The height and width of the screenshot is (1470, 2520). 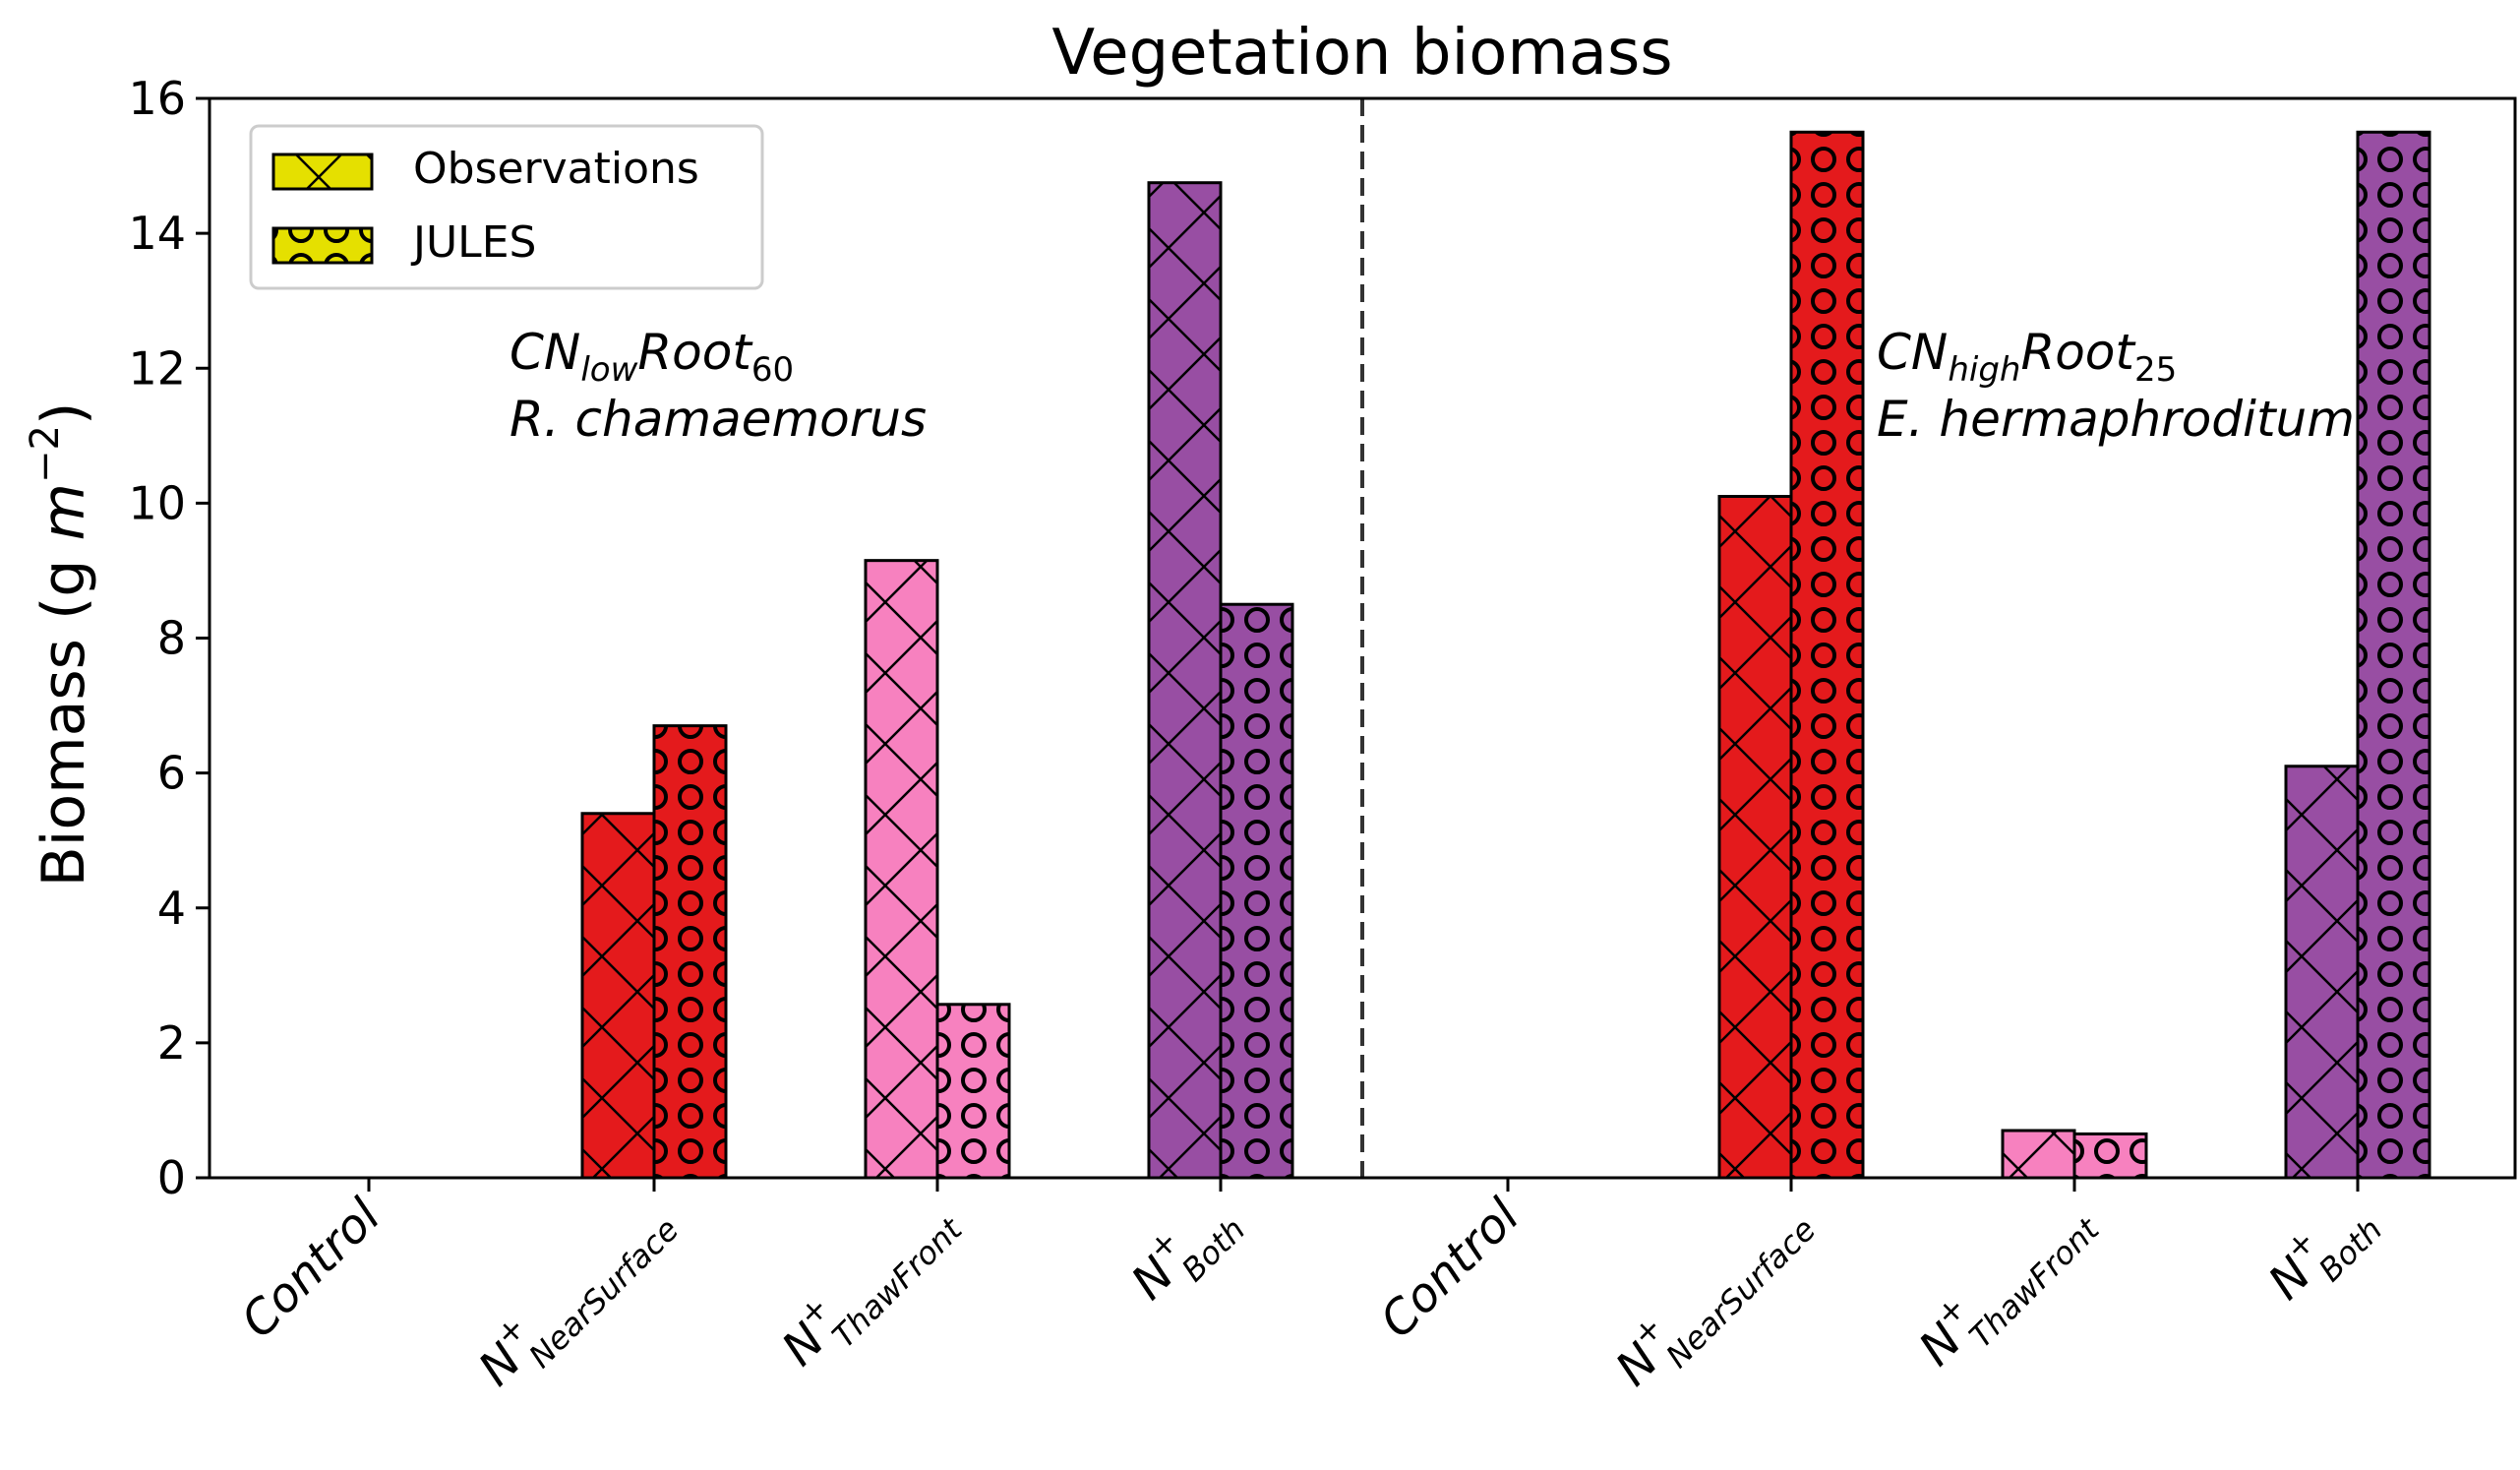 What do you see at coordinates (2116, 419) in the screenshot?
I see `group-annotation-right-species: E. hermaphroditum` at bounding box center [2116, 419].